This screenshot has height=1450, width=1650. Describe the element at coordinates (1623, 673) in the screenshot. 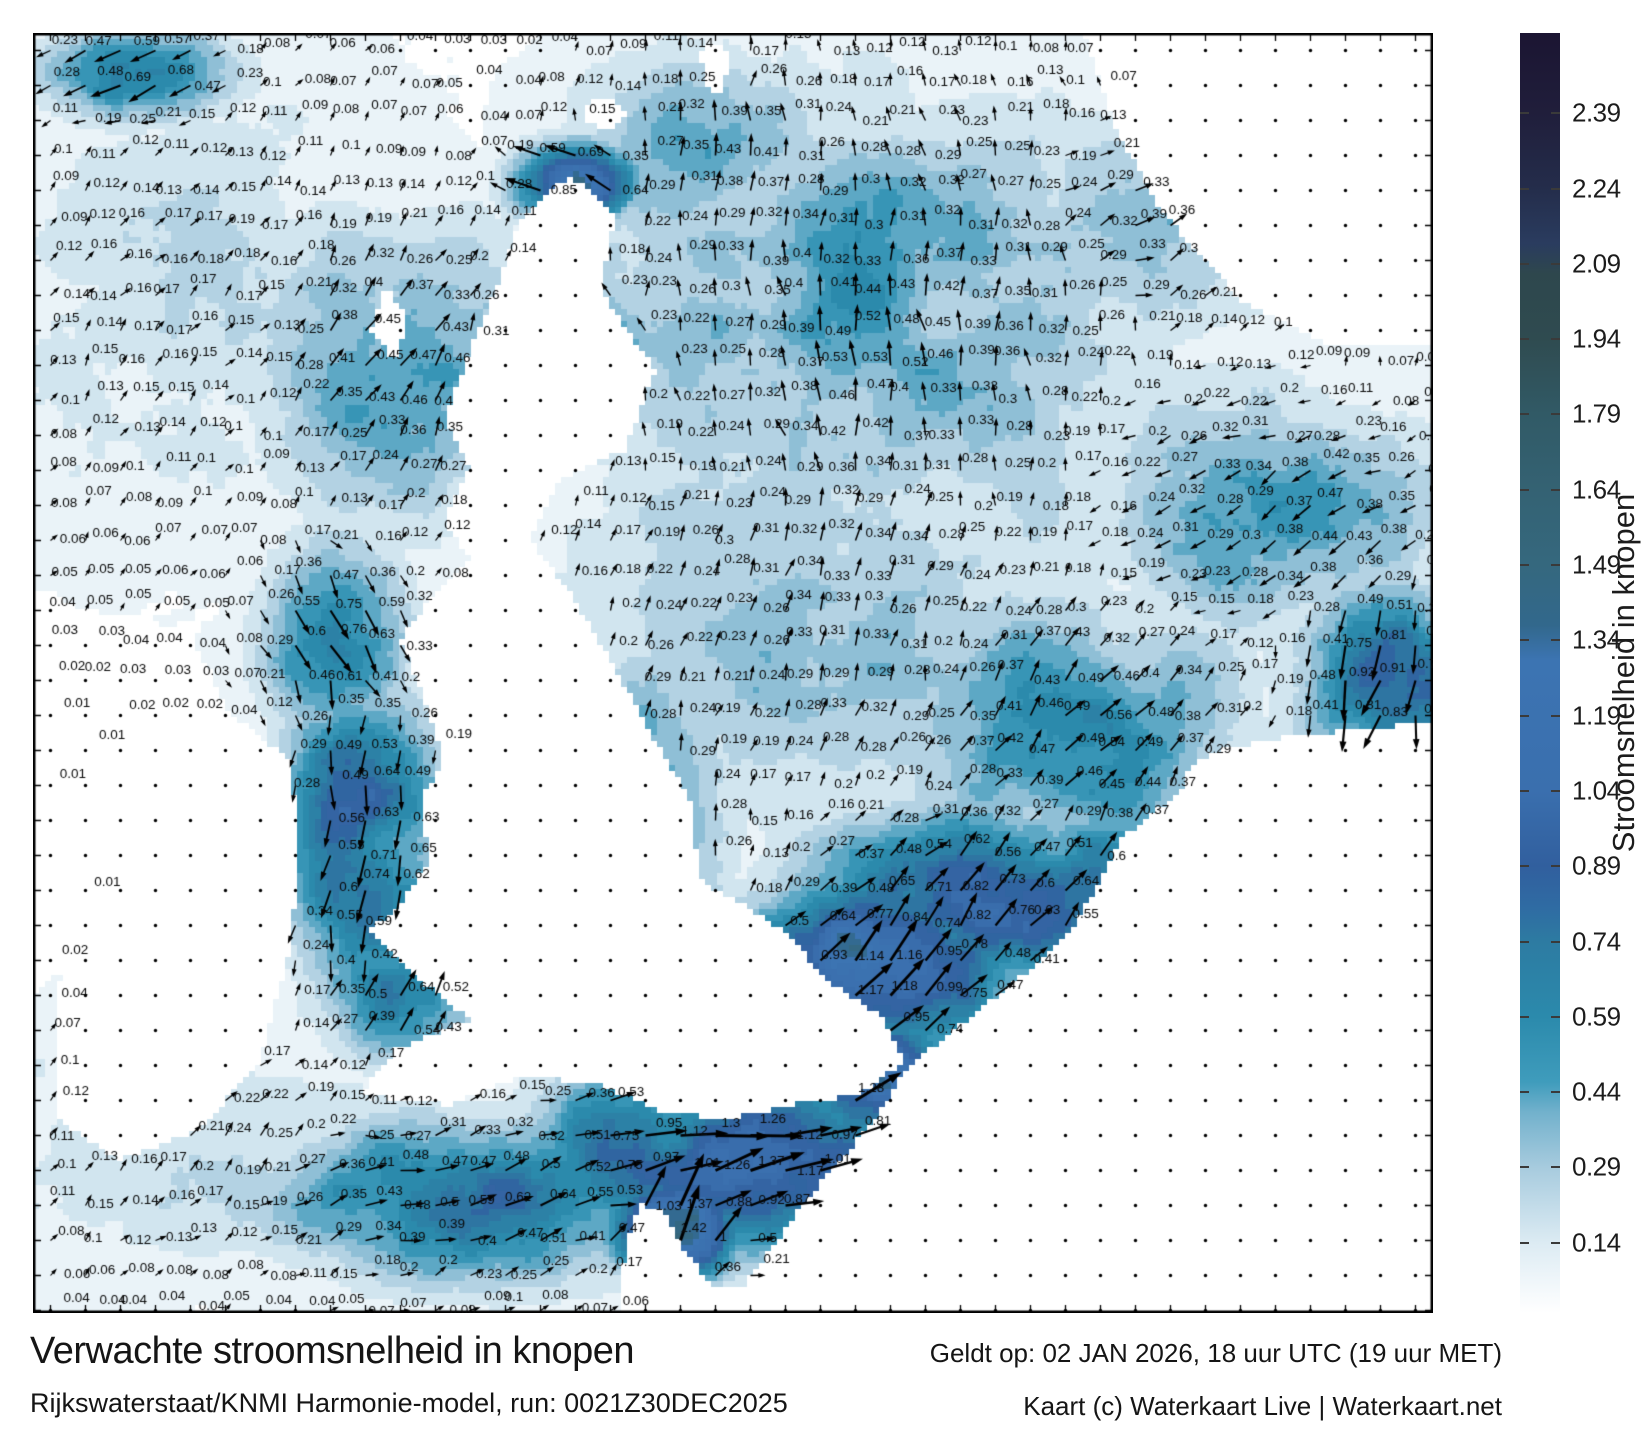

I see `colorbar-axis-label: Stroomsnelheid in knopen` at that location.